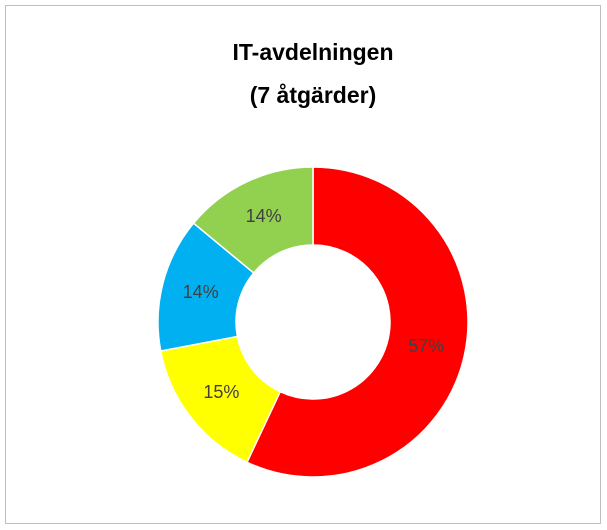  What do you see at coordinates (313, 95) in the screenshot?
I see `chart-title: (7 åtgärder)` at bounding box center [313, 95].